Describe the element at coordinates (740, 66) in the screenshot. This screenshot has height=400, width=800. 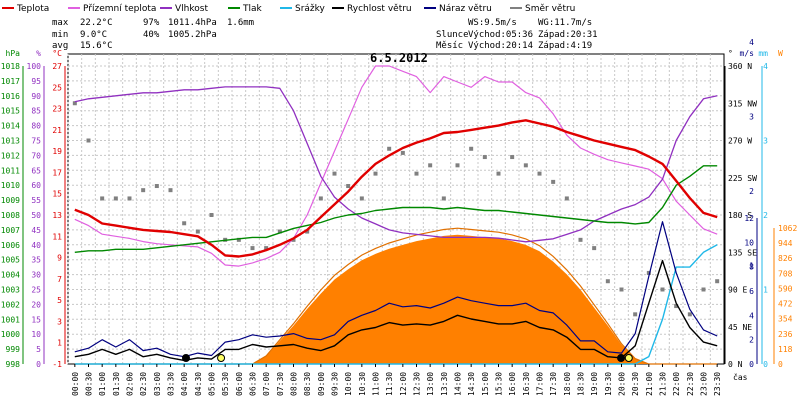
I see `direction-tick-label: 360 N` at that location.